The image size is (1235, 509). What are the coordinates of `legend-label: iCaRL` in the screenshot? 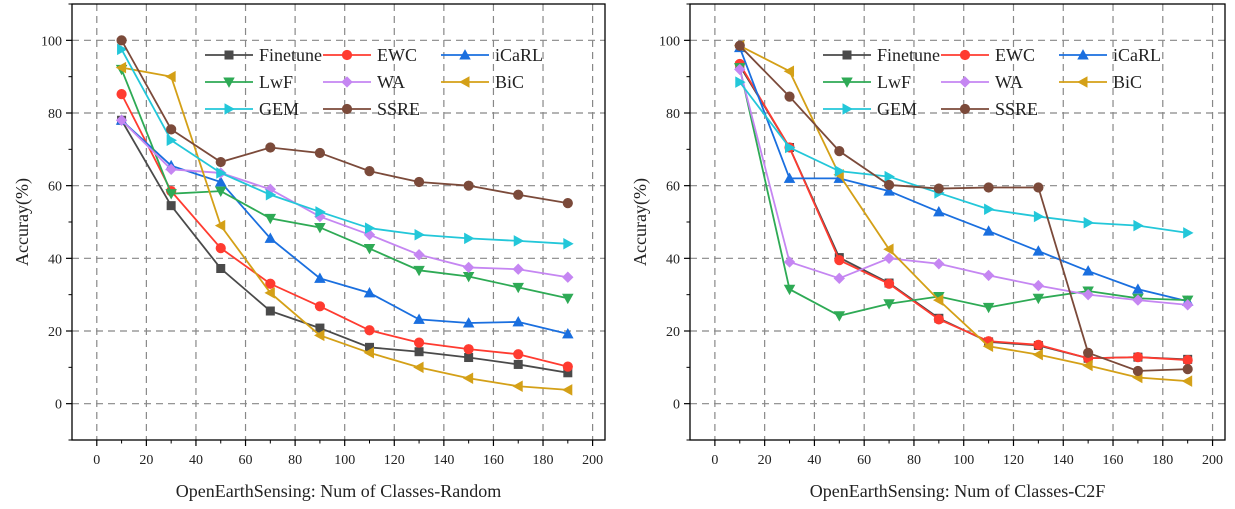 It's located at (519, 55).